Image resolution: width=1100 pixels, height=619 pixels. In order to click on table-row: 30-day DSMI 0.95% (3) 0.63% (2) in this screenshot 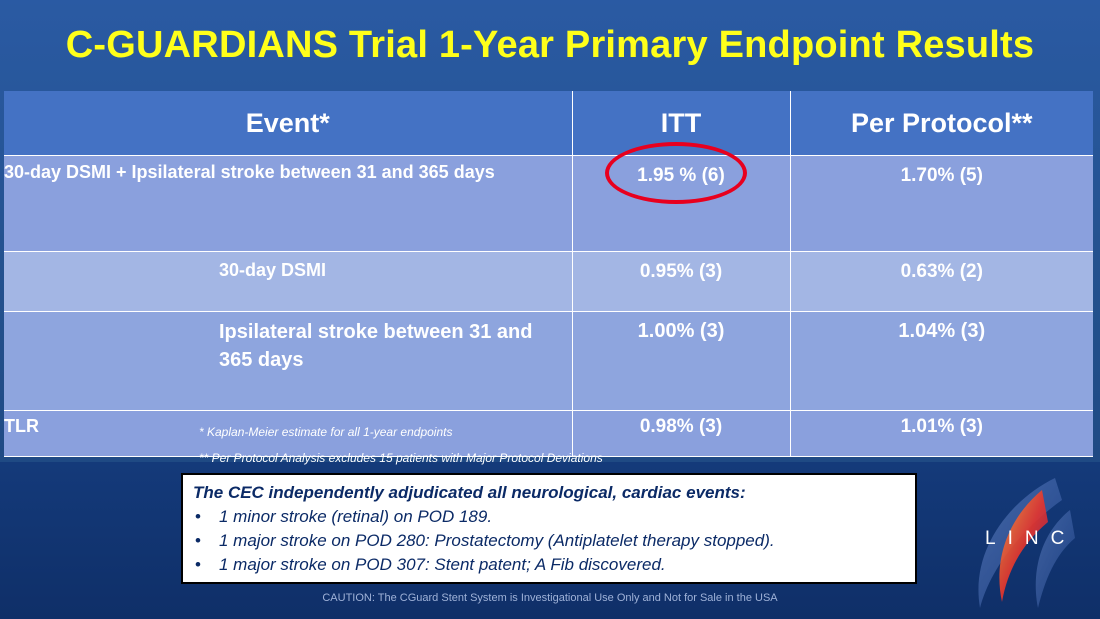, I will do `click(548, 281)`.